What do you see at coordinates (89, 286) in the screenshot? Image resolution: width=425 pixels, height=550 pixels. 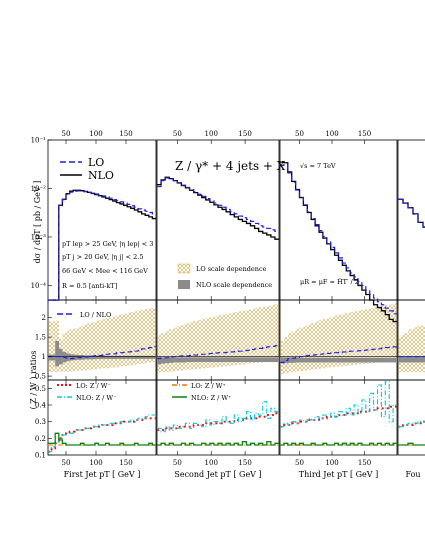 I see `cut-line-4: R = 0.5 [anti-kT]` at bounding box center [89, 286].